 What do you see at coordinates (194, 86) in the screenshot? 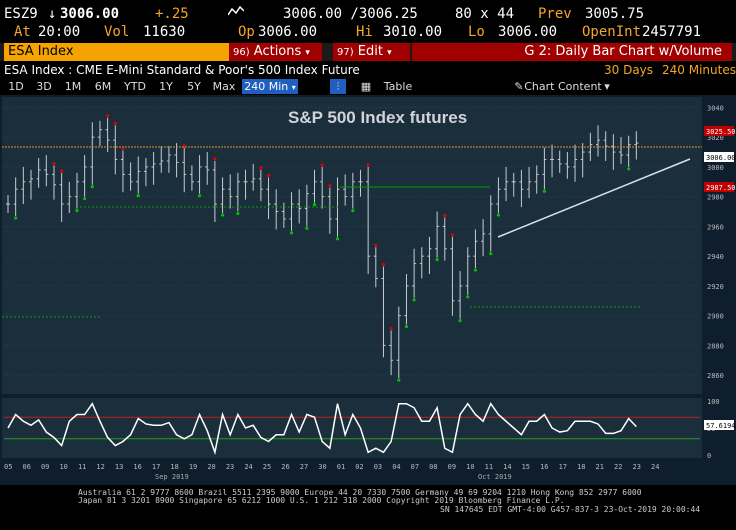
I see `tab-5y: 5Y` at bounding box center [194, 86].